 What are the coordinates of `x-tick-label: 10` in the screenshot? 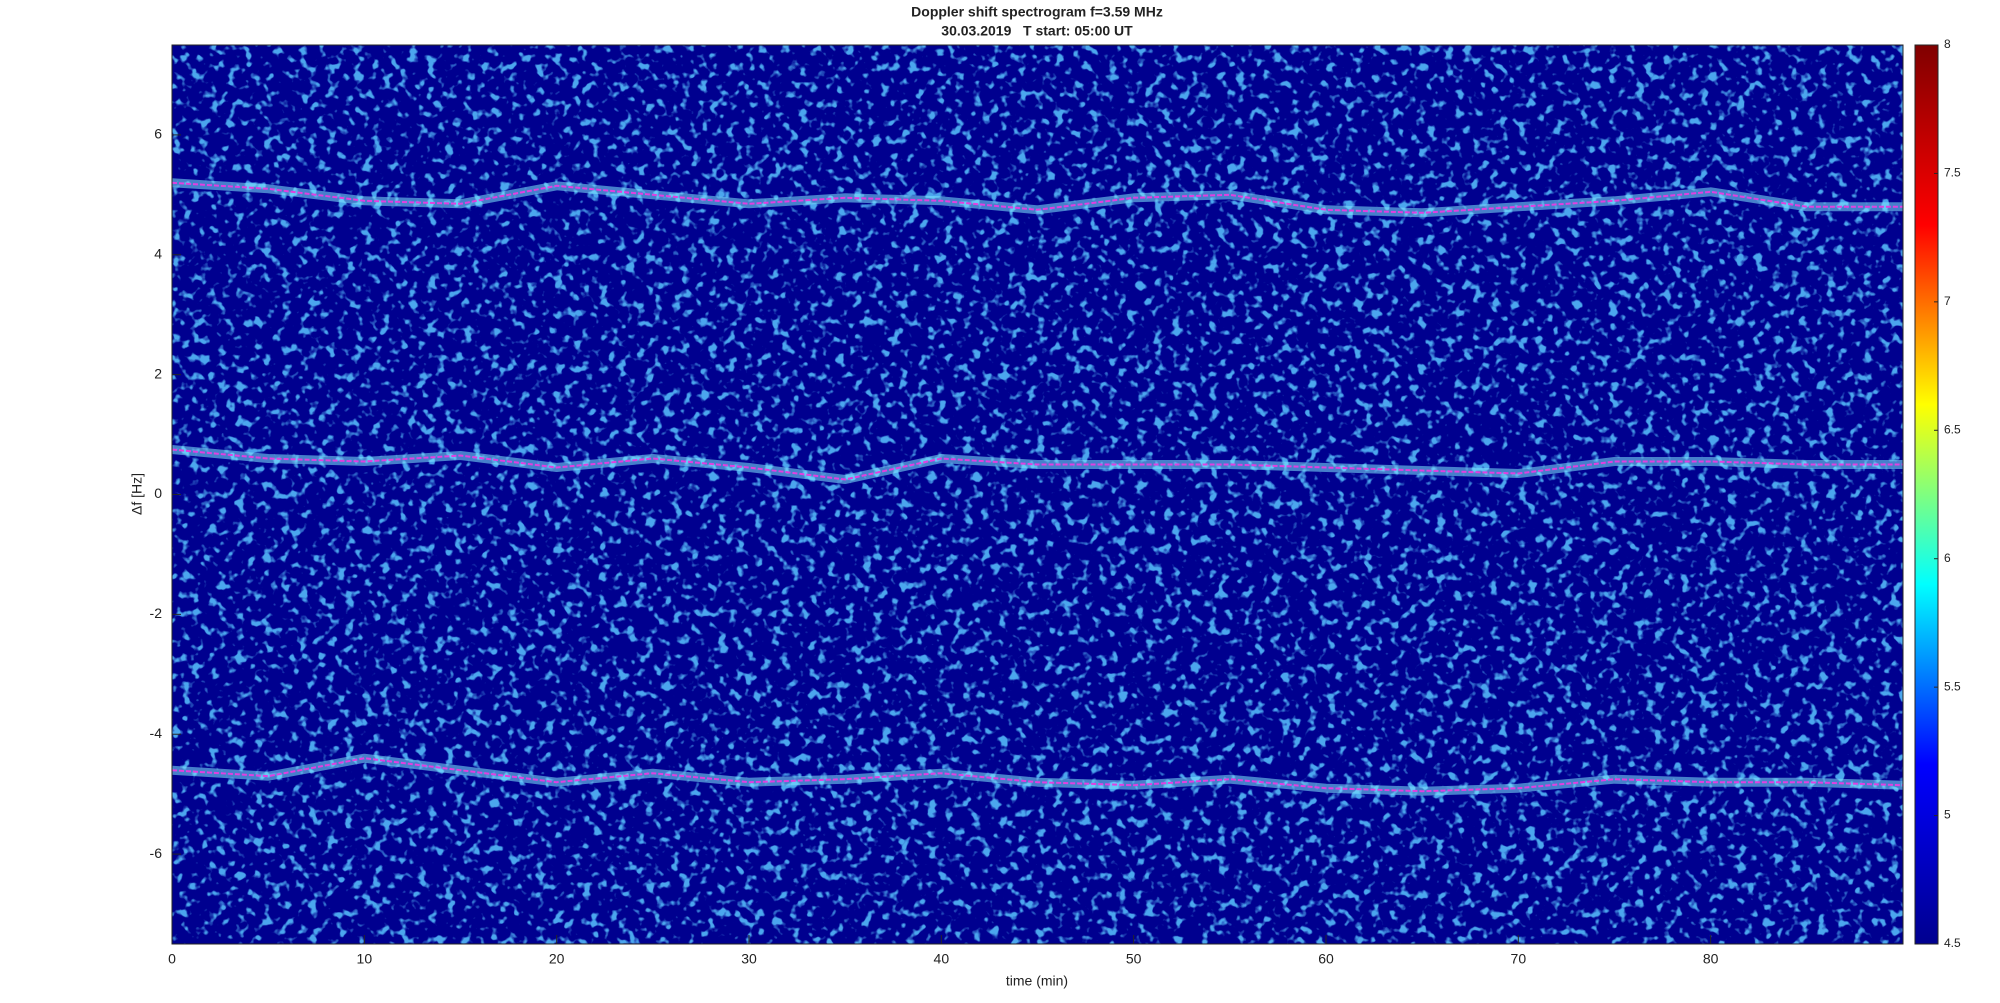 It's located at (365, 959).